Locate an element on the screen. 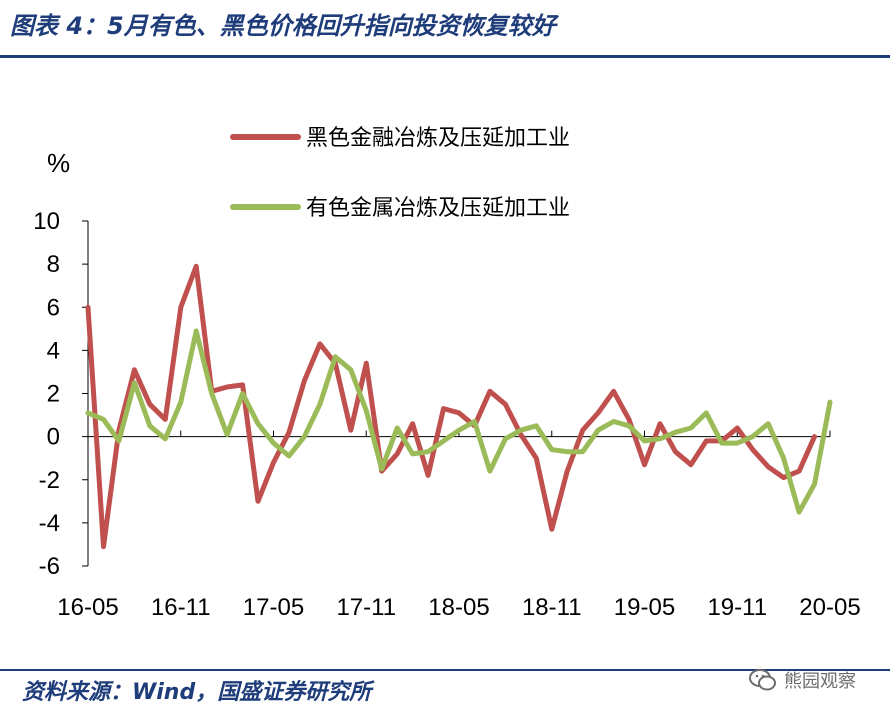  y-tick-label: 4 is located at coordinates (53, 350).